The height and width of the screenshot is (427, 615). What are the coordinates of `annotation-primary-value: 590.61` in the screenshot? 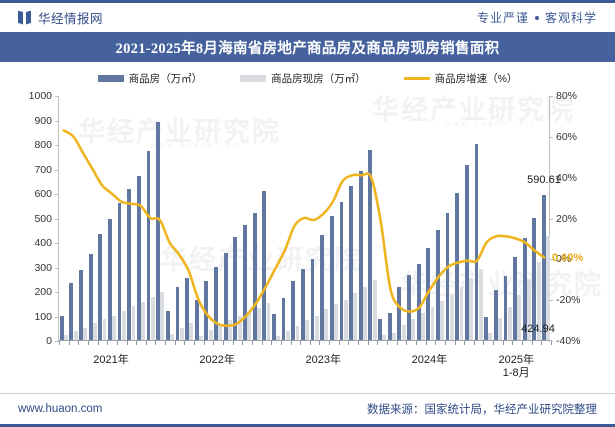 It's located at (544, 180).